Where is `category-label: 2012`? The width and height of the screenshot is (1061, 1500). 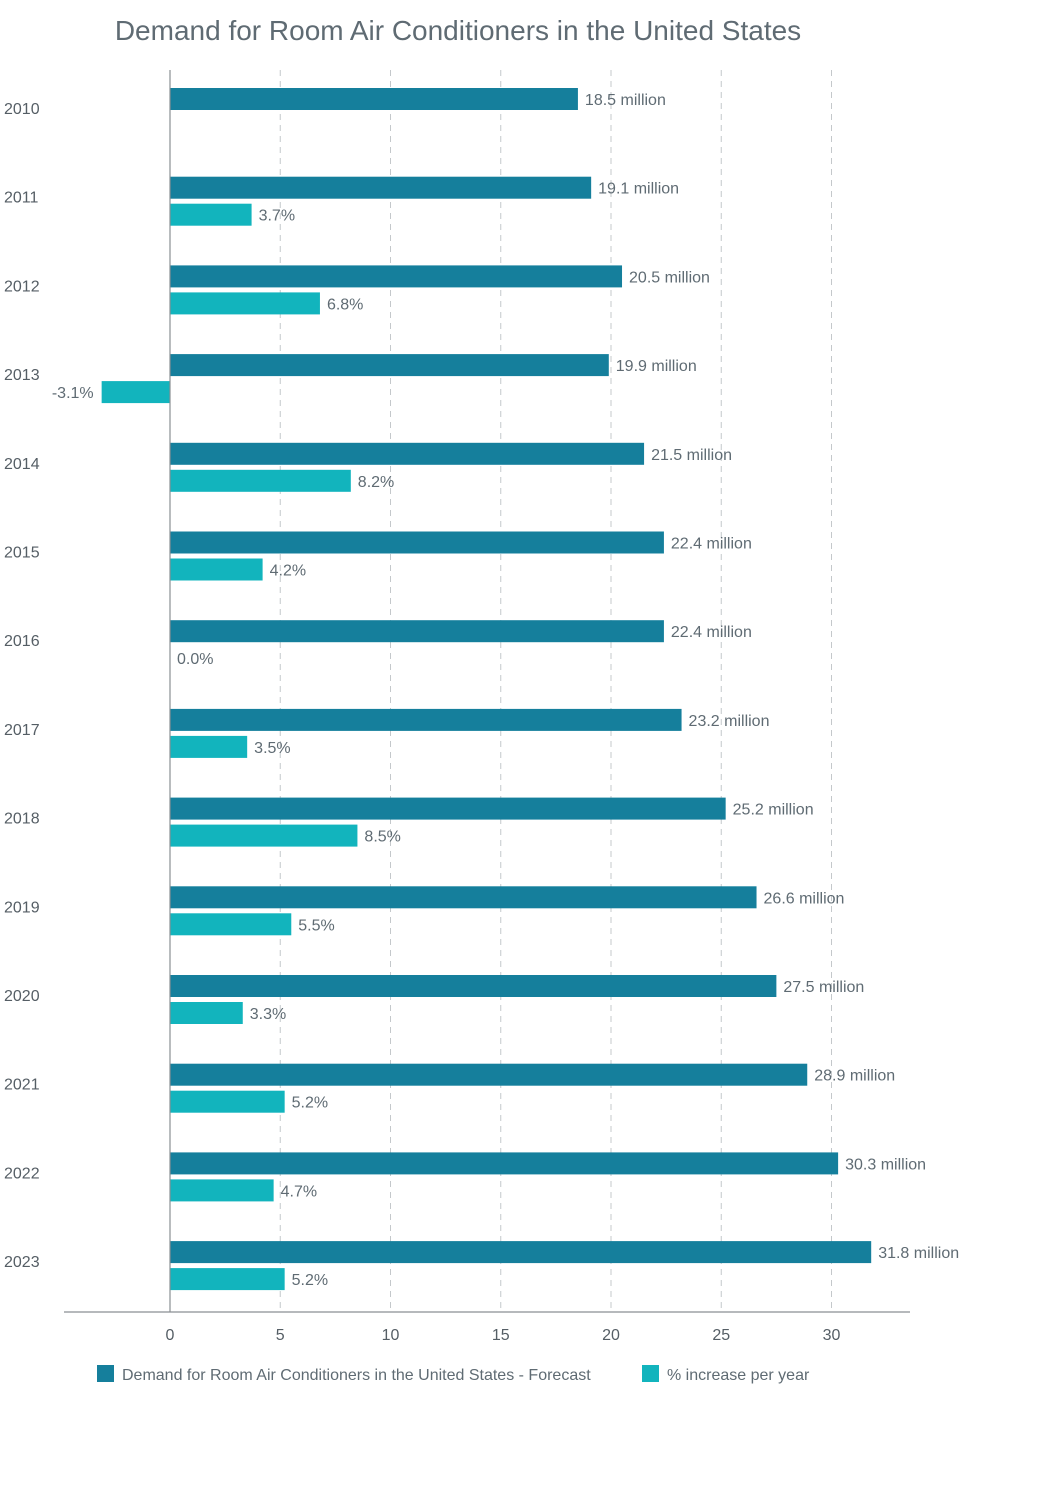
category-label: 2012 is located at coordinates (22, 286).